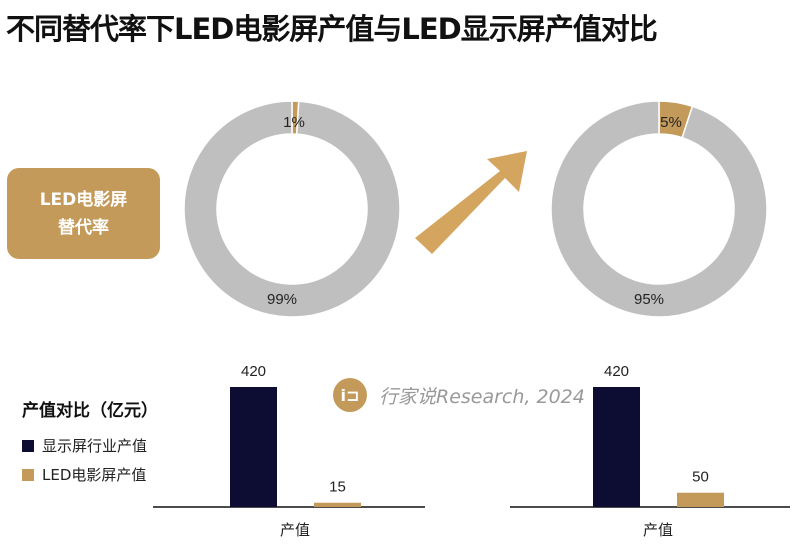 Image resolution: width=800 pixels, height=544 pixels. I want to click on legend-label: LED电影屏产值, so click(94, 475).